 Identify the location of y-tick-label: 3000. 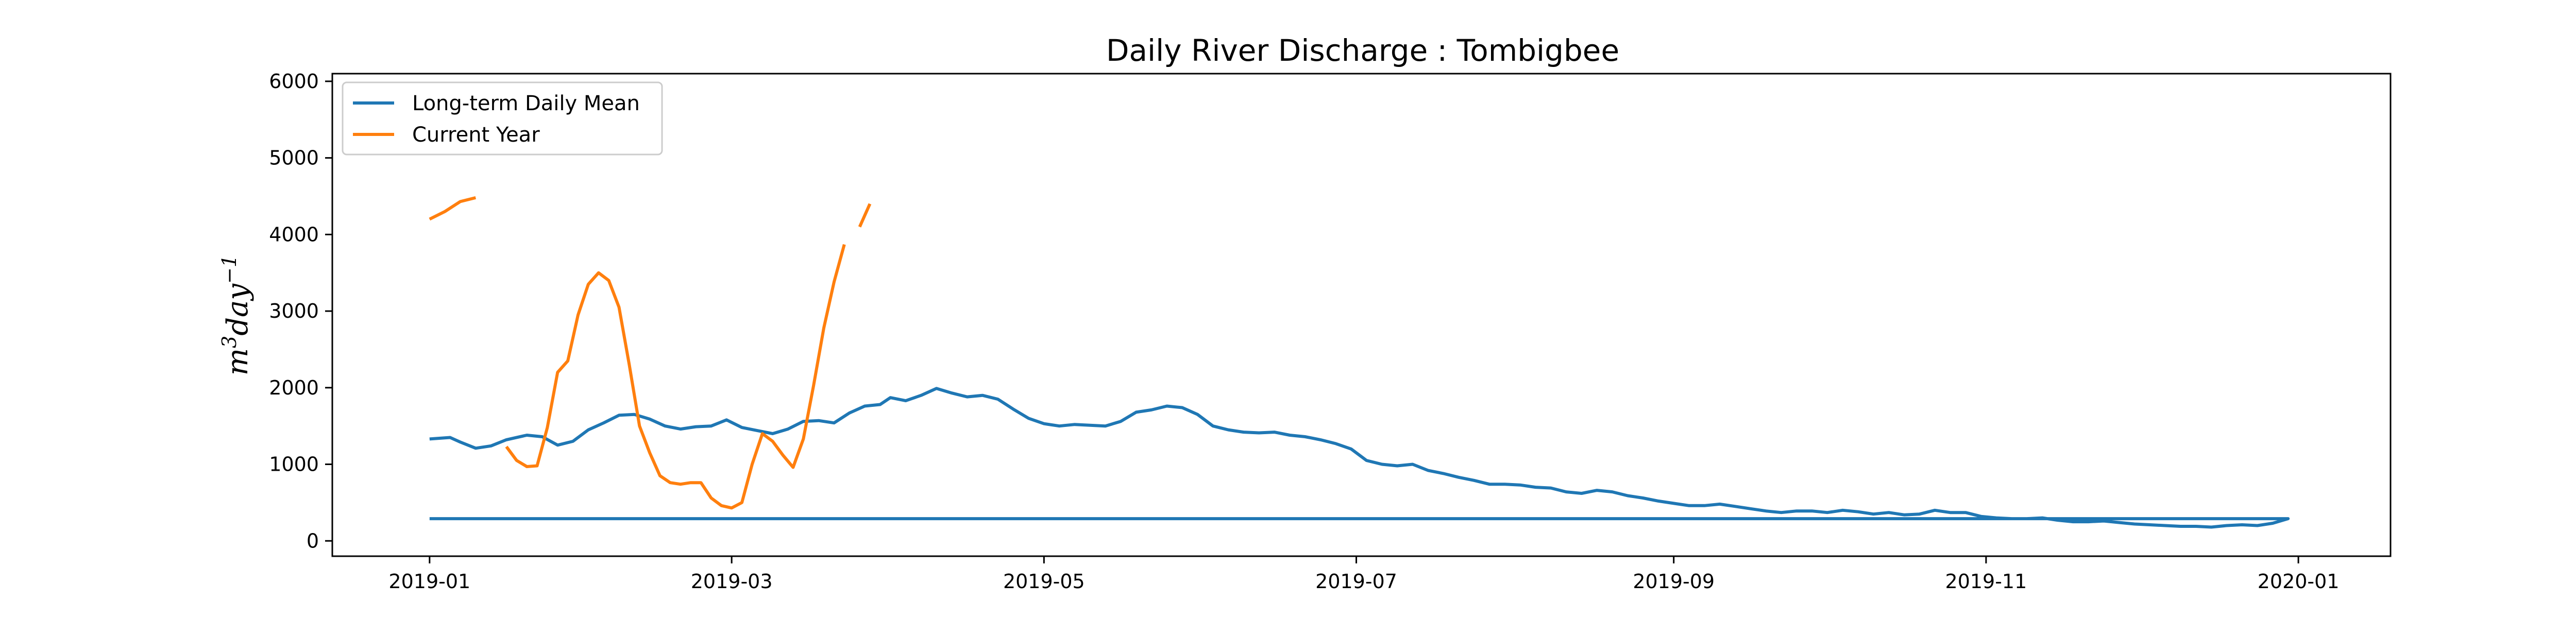
(294, 311).